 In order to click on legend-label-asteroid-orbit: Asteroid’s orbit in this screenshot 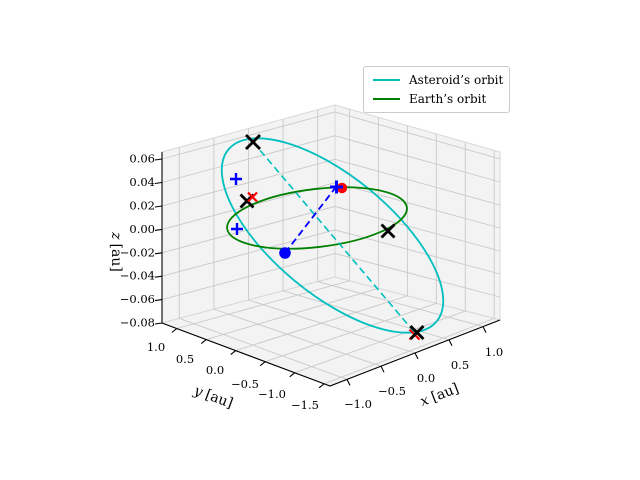, I will do `click(456, 80)`.